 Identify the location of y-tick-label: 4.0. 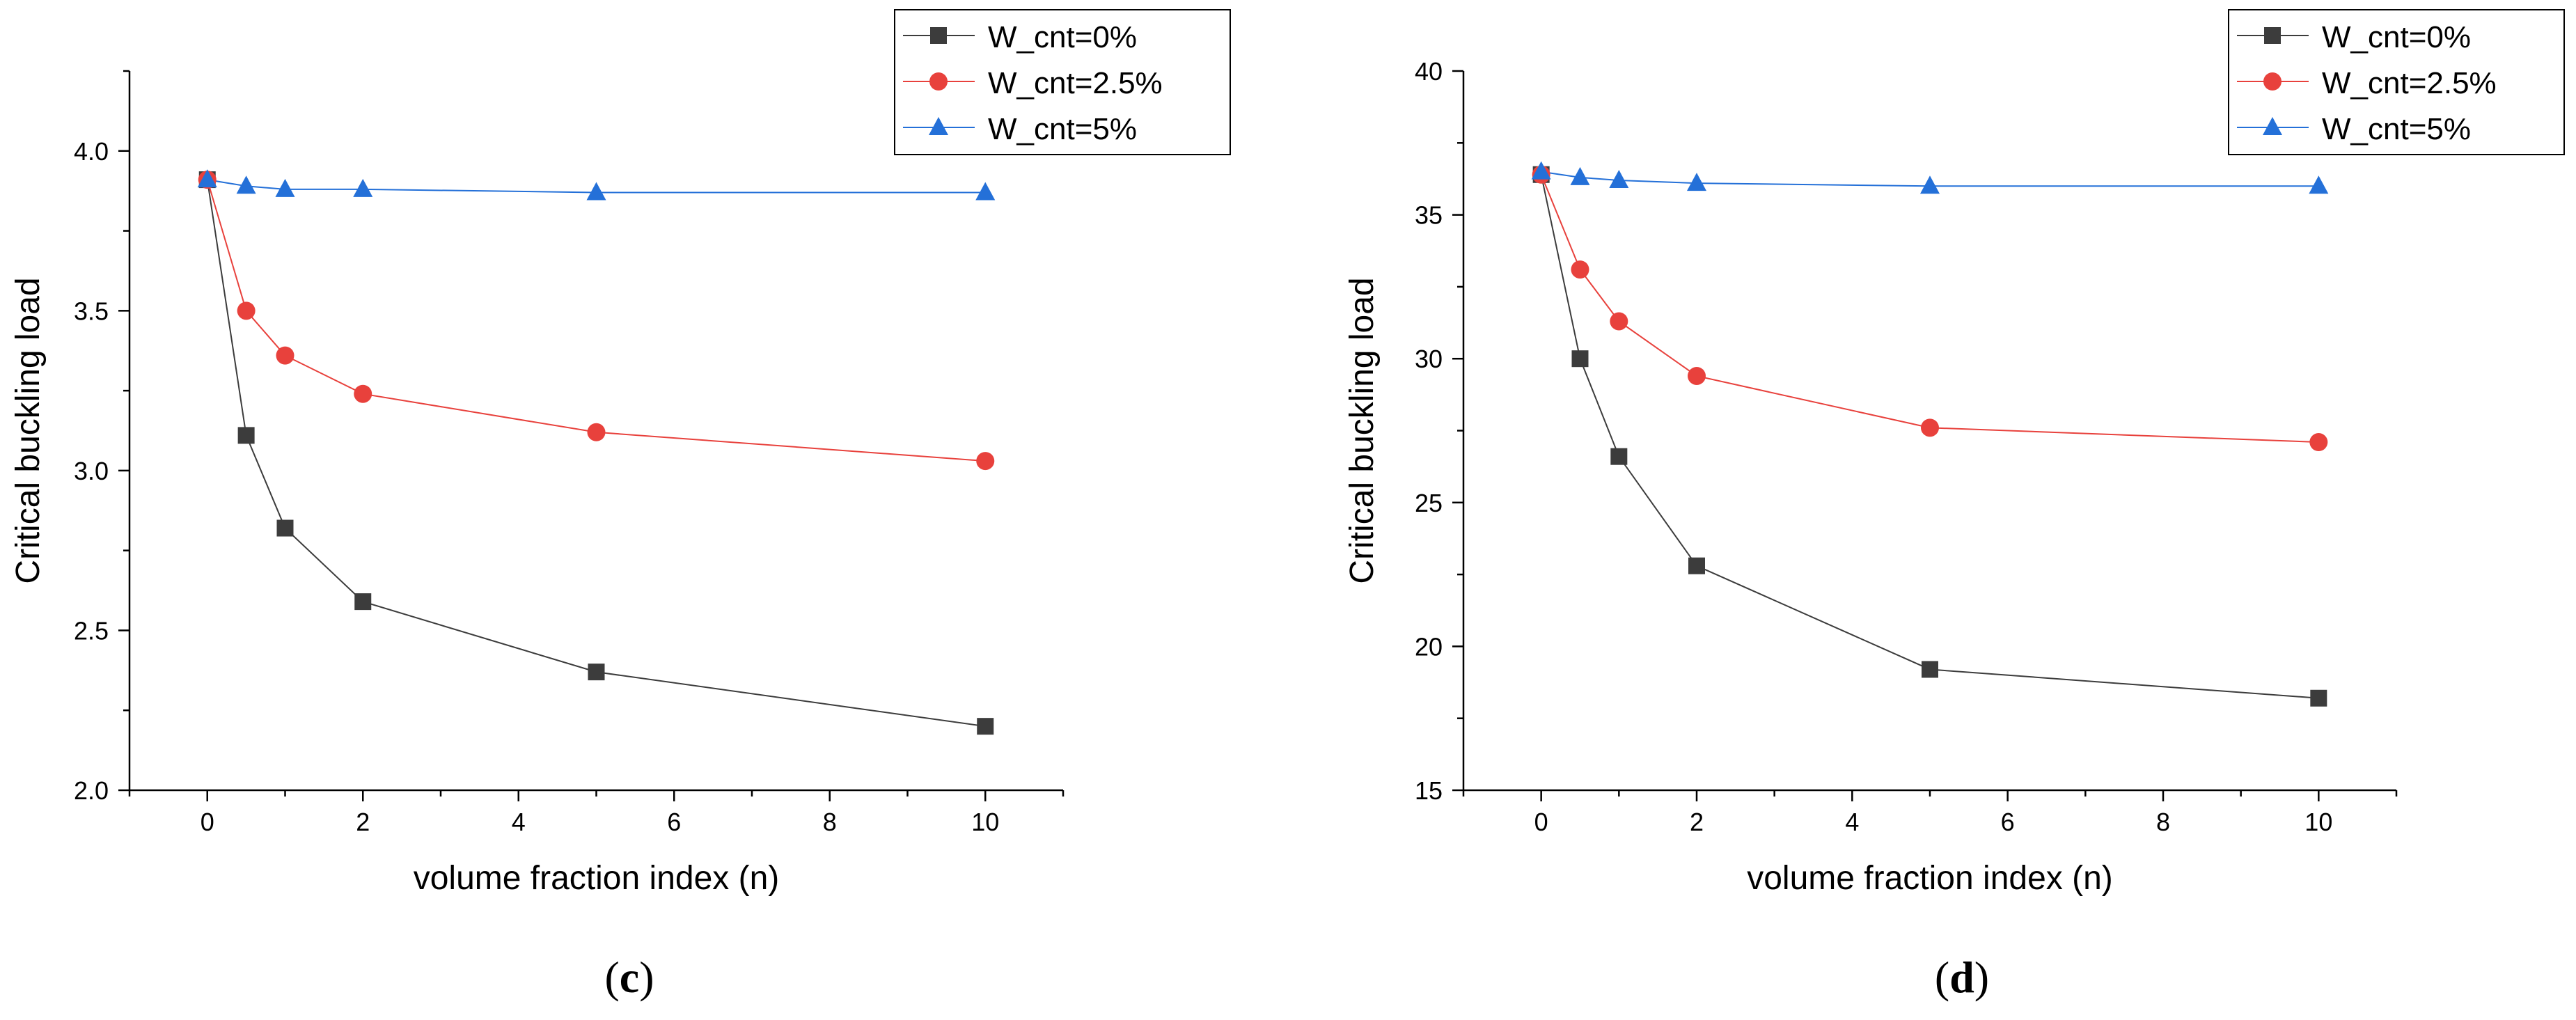
(91, 151).